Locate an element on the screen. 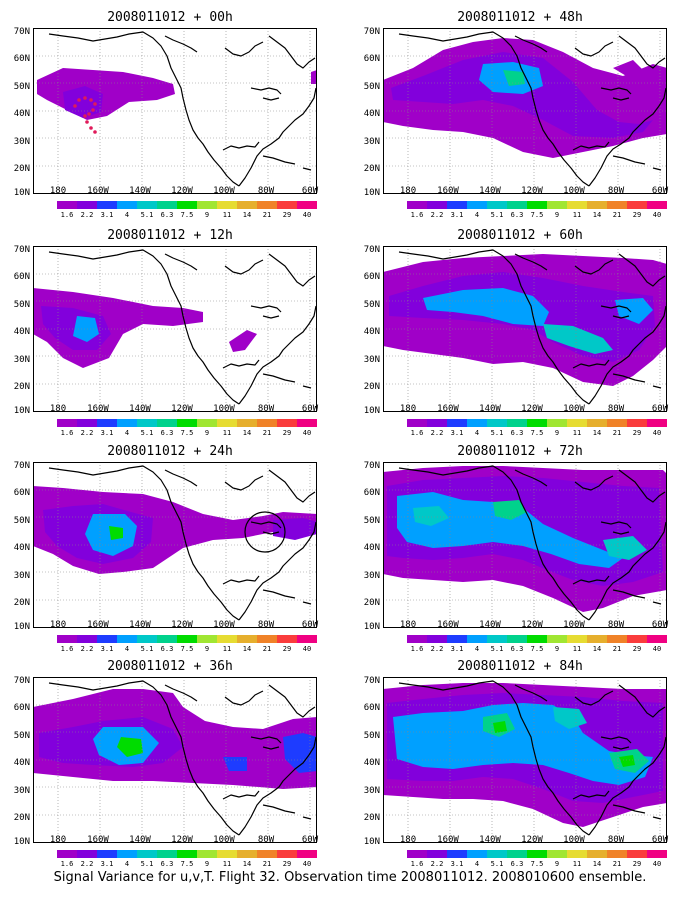 The width and height of the screenshot is (700, 900). lon-label: 60W is located at coordinates (310, 840).